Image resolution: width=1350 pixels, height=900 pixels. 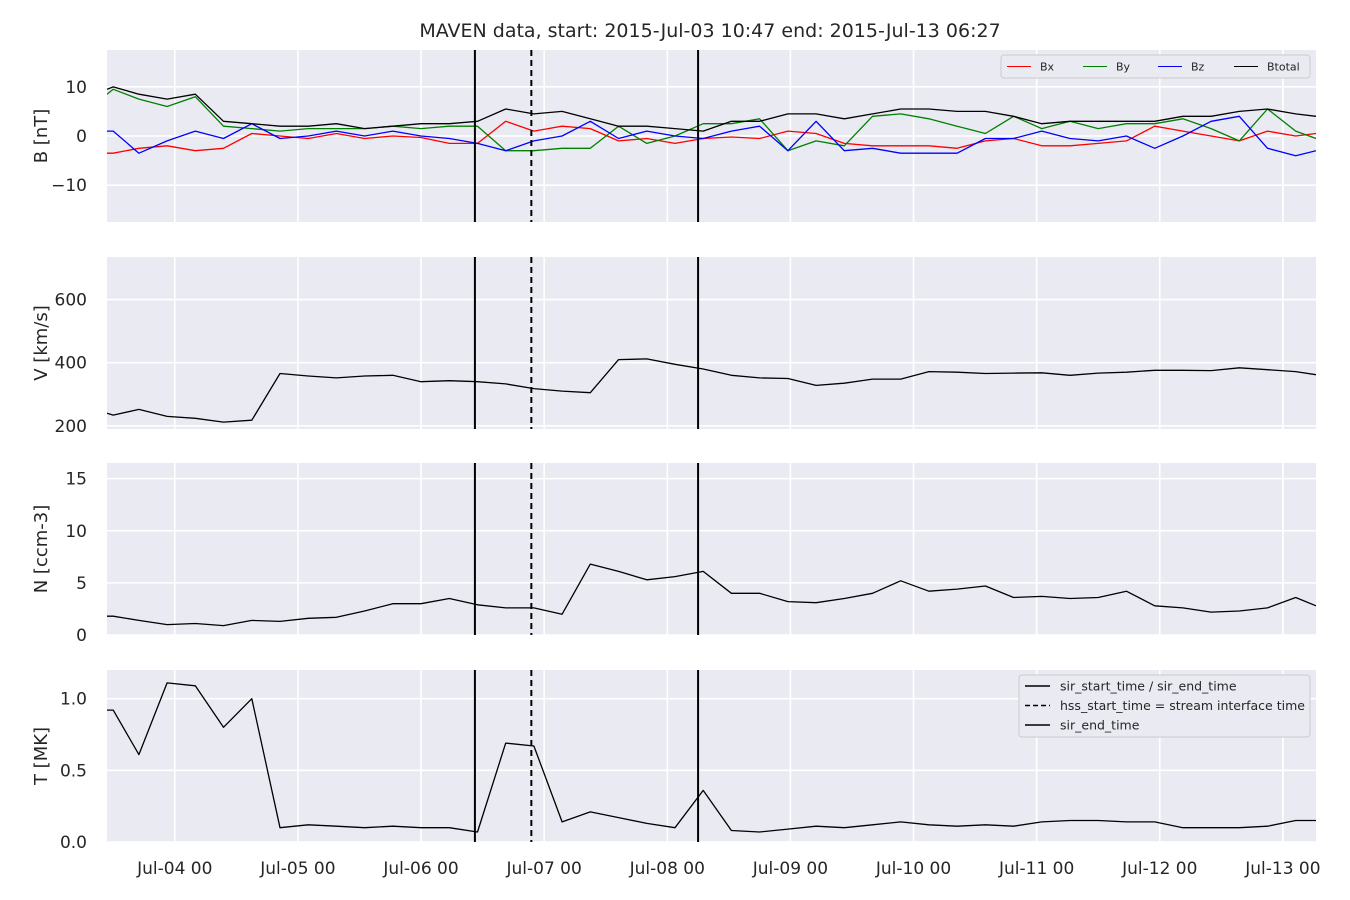 What do you see at coordinates (1100, 725) in the screenshot?
I see `t-legend-label-2: sir_end_time` at bounding box center [1100, 725].